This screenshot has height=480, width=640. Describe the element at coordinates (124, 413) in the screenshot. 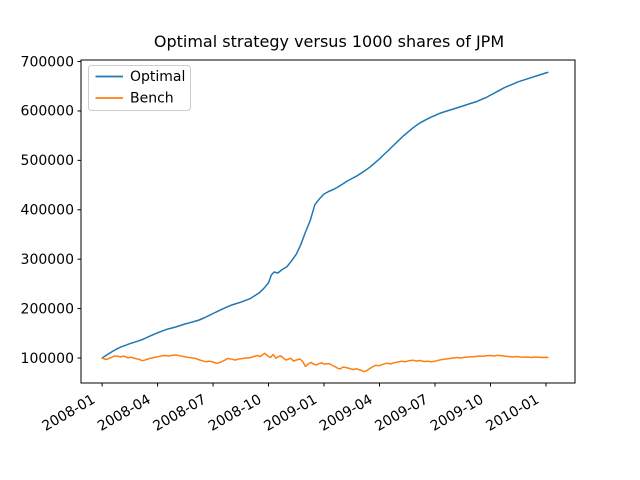

I see `x-tick-label: 2008-04` at that location.